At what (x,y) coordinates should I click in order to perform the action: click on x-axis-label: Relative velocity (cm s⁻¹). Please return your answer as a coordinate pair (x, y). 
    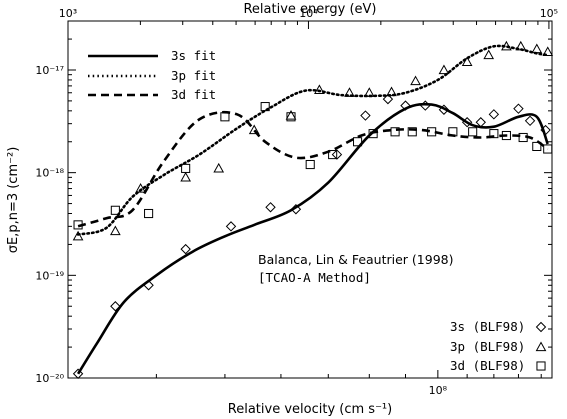
    Looking at the image, I should click on (310, 409).